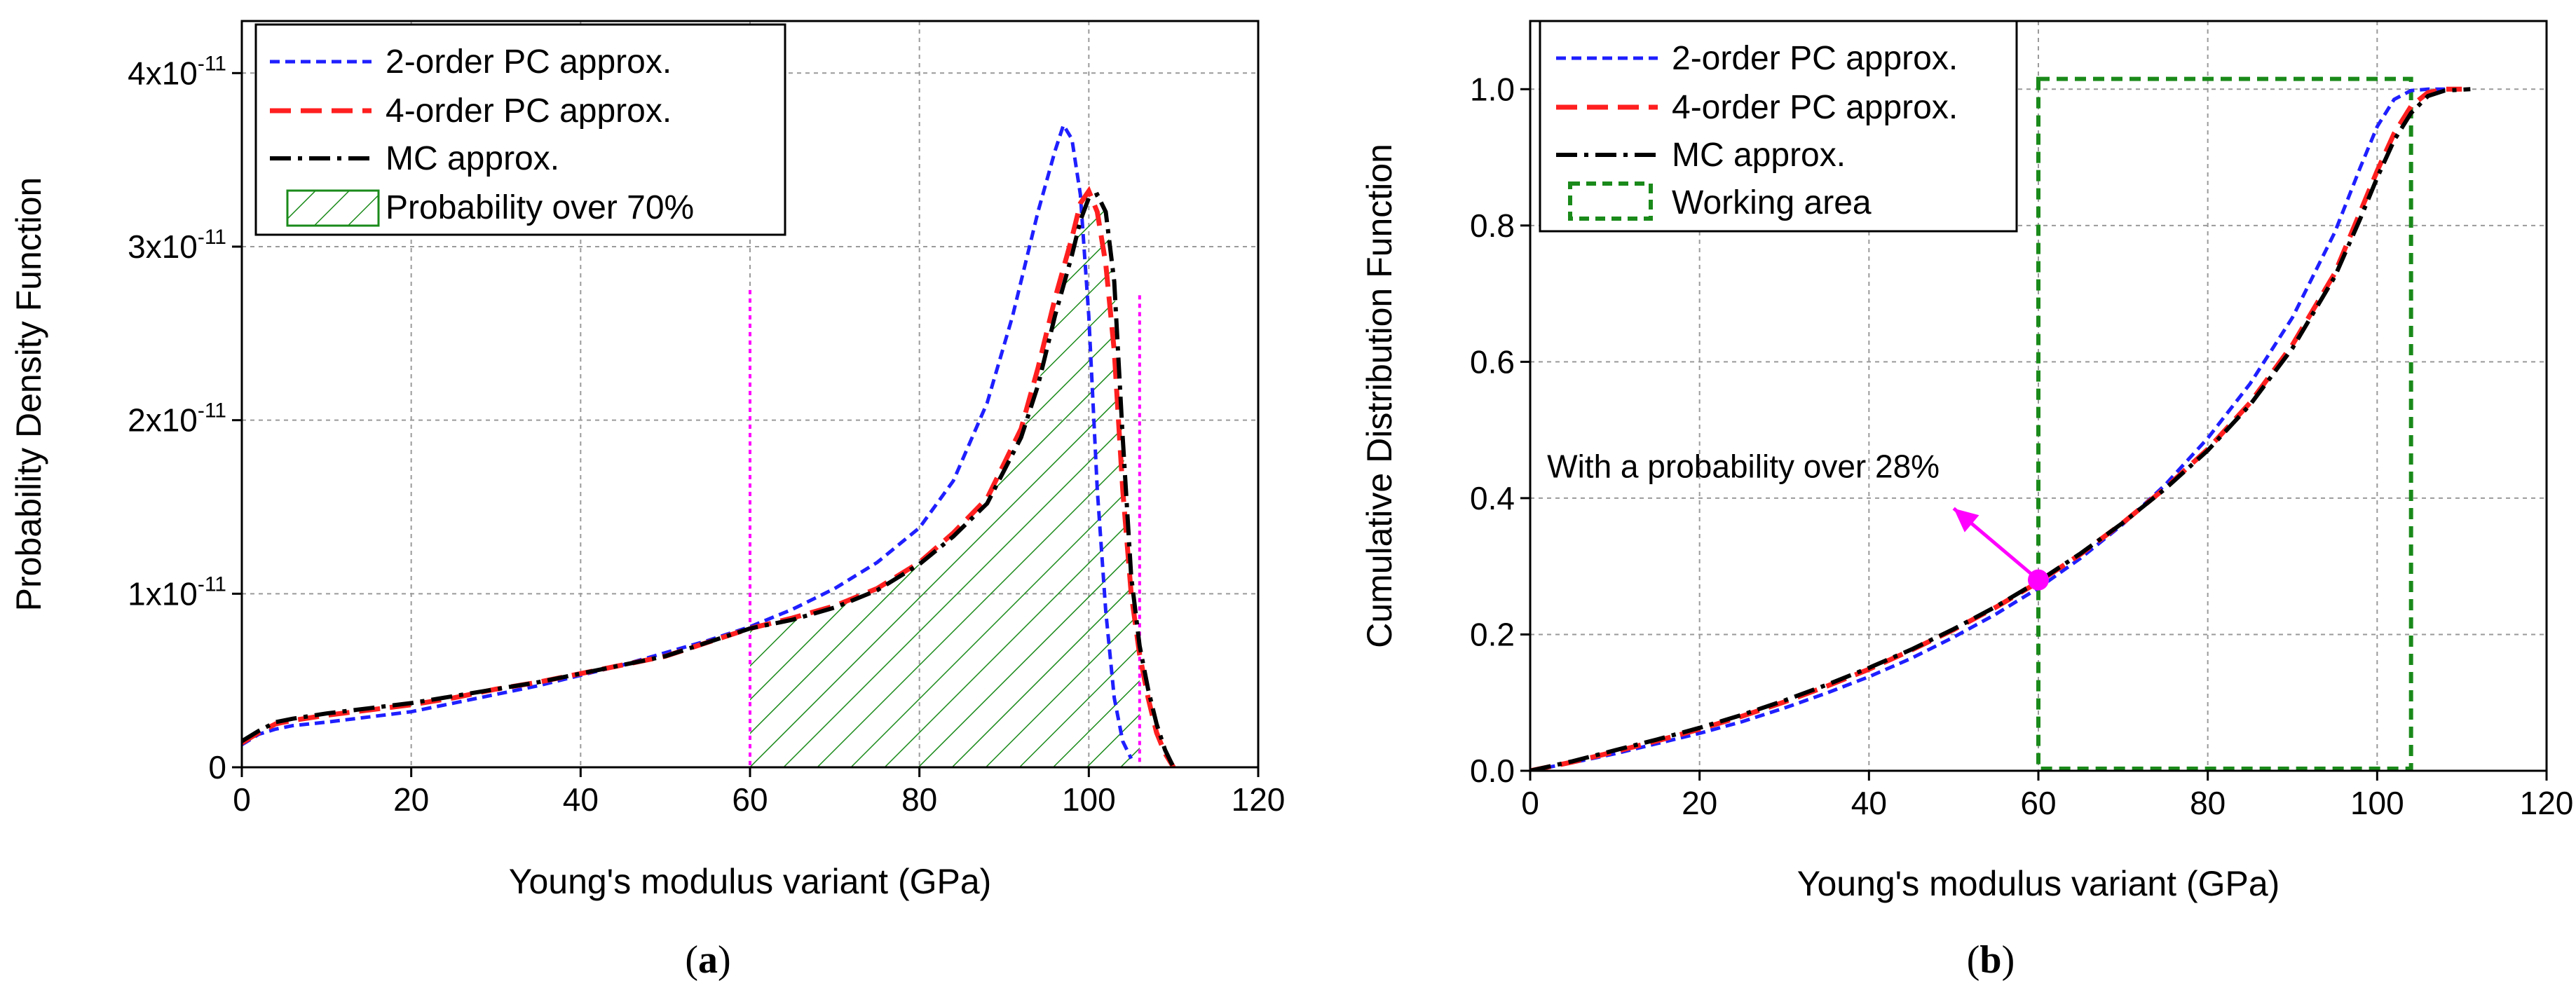 Image resolution: width=2576 pixels, height=988 pixels. I want to click on cdf-x-axis-label: Young's modulus variant (GPa), so click(2038, 883).